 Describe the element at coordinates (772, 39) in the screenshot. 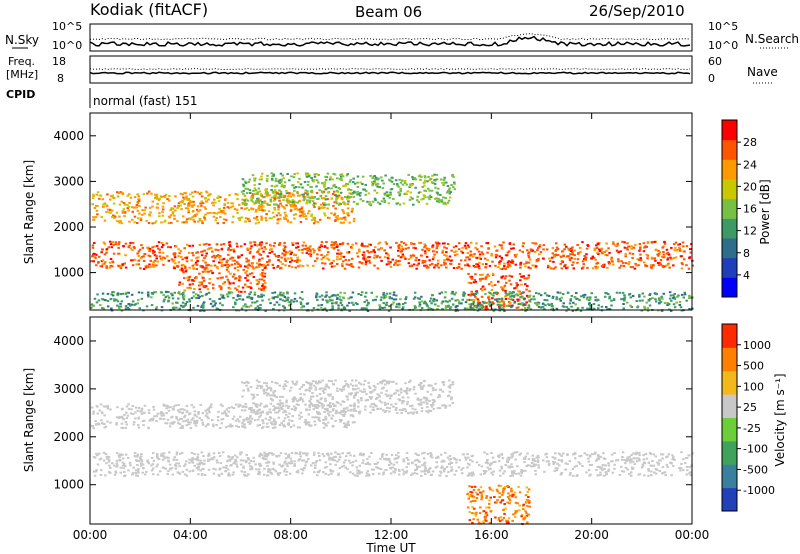

I see `nsearch-label: N.Search` at that location.